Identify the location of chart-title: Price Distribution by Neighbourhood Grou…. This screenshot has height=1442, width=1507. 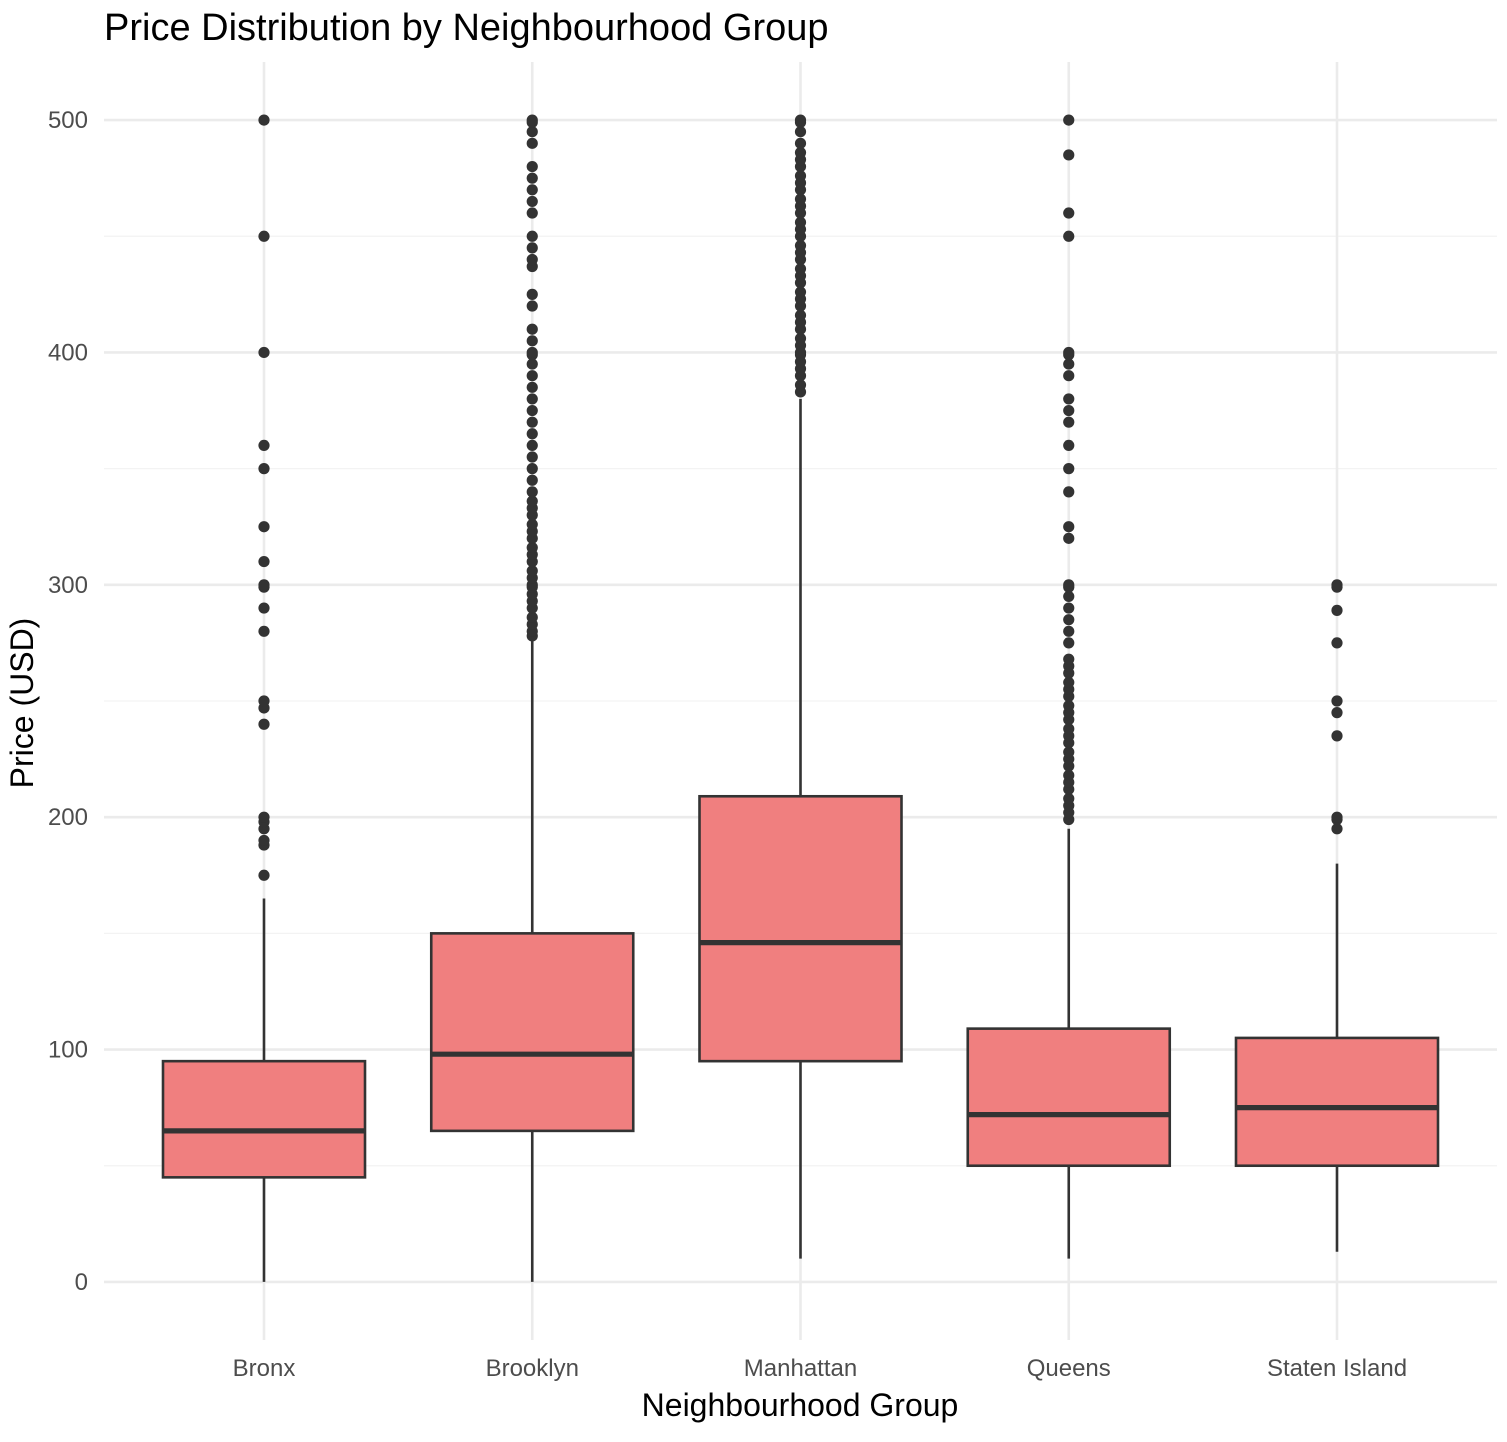
(466, 28).